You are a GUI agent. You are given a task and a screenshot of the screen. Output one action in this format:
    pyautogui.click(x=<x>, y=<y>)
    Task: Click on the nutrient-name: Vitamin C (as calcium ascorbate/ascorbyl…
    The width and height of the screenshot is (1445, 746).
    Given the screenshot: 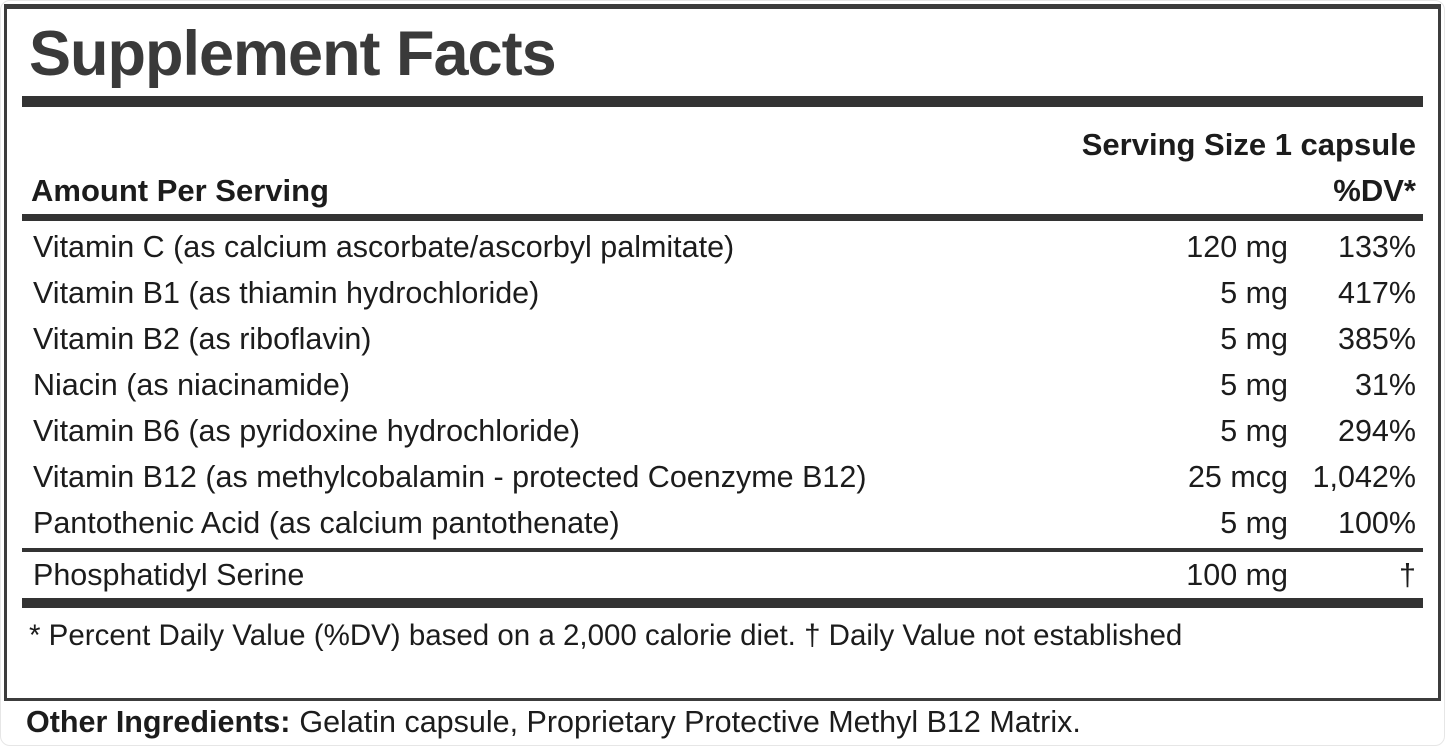 What is the action you would take?
    pyautogui.click(x=384, y=247)
    